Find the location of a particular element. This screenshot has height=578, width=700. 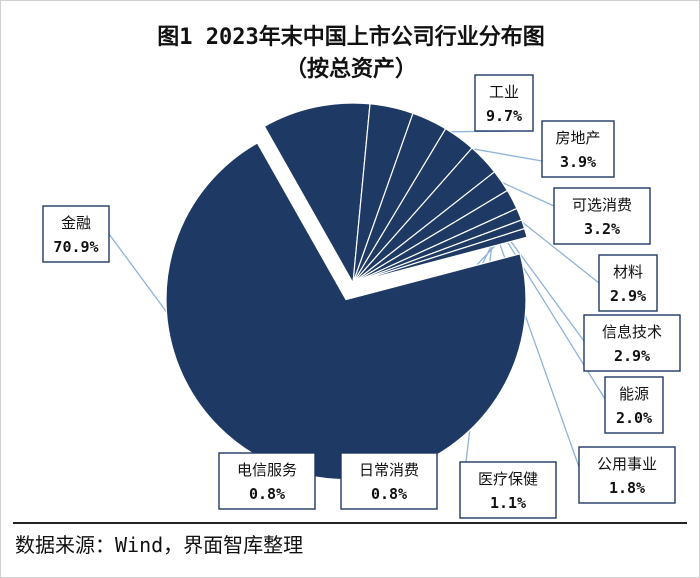

slice-label: 信息技术 2.9% is located at coordinates (632, 343).